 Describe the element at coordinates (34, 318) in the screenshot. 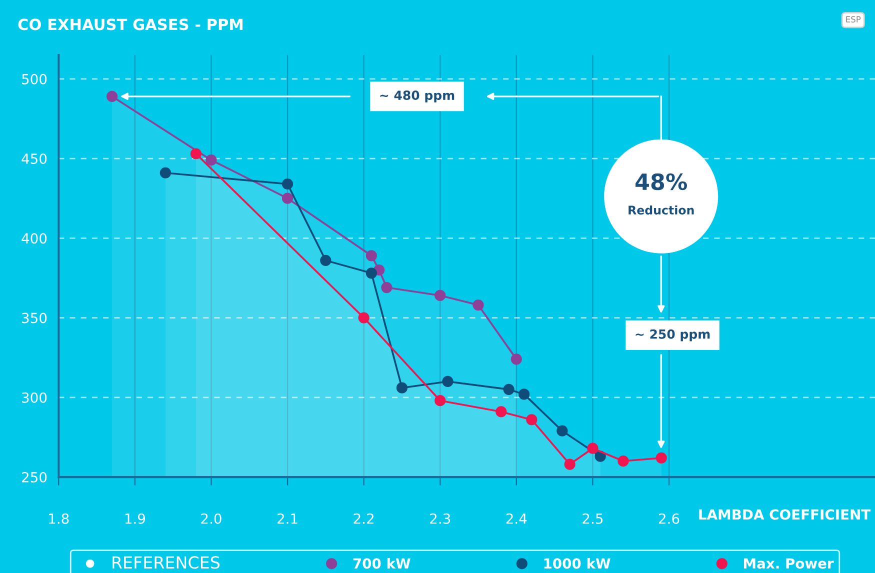

I see `y-tick-label: 350` at that location.